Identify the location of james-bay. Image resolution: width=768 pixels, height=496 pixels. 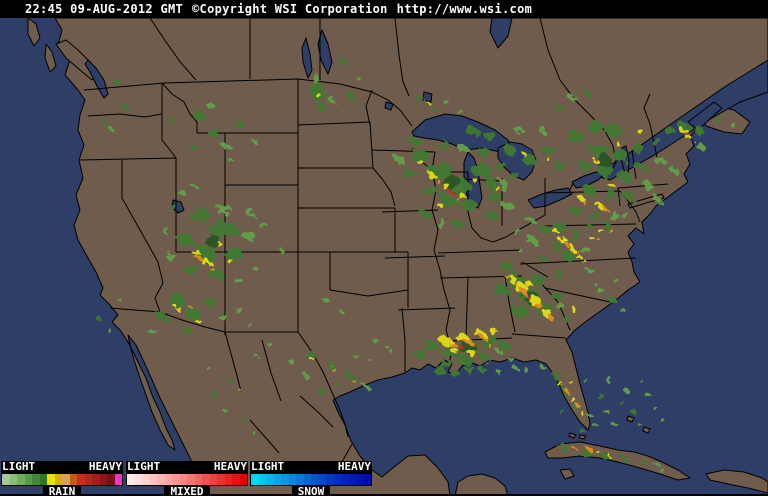
(501, 33).